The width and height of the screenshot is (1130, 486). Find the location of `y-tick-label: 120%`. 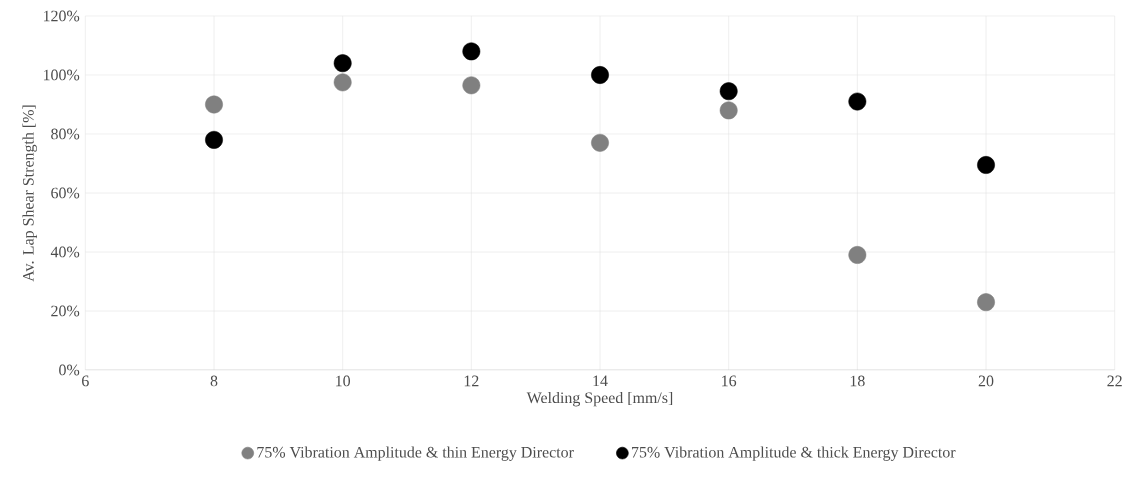

y-tick-label: 120% is located at coordinates (61, 16).